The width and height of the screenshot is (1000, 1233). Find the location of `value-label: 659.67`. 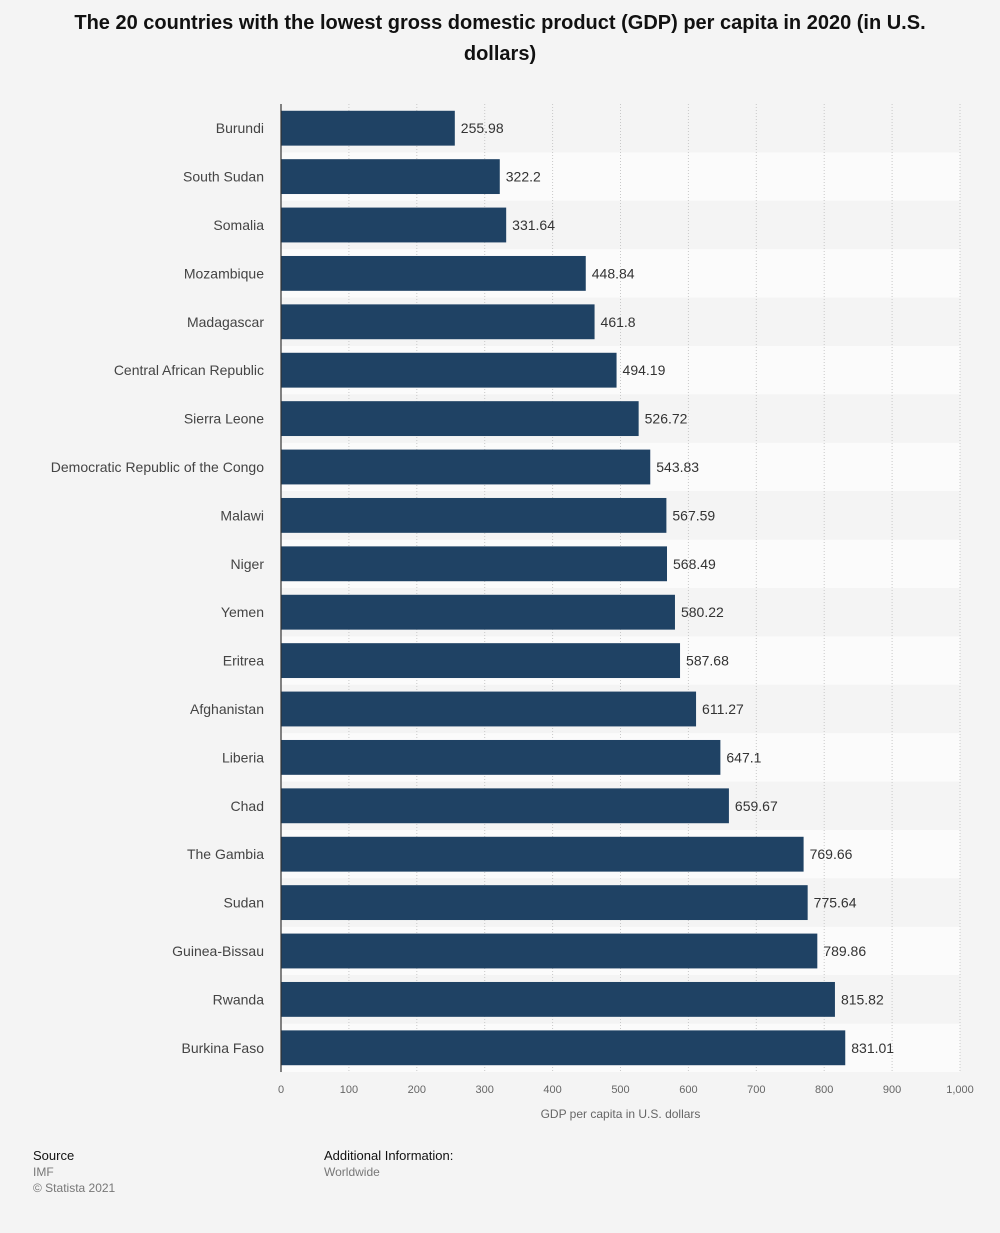

value-label: 659.67 is located at coordinates (756, 806).